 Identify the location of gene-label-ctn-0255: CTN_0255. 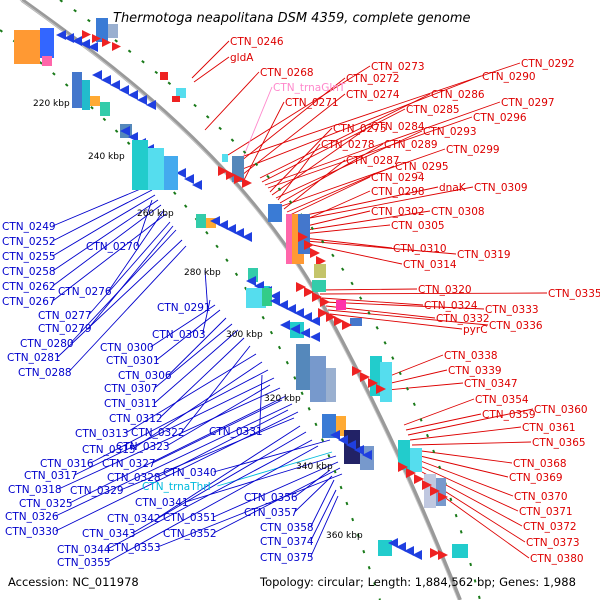
(29, 257).